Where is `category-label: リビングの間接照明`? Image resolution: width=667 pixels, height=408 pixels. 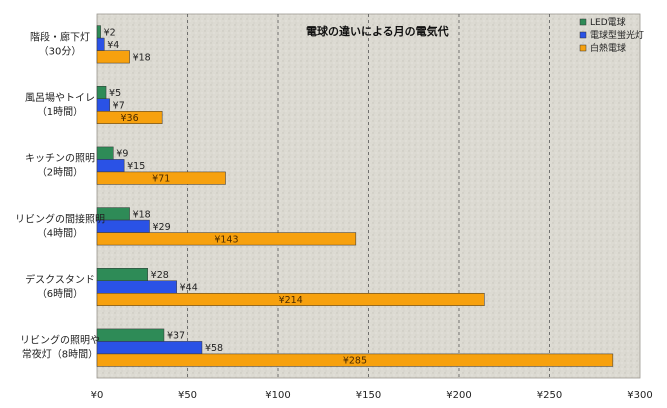 category-label: リビングの間接照明 is located at coordinates (60, 218).